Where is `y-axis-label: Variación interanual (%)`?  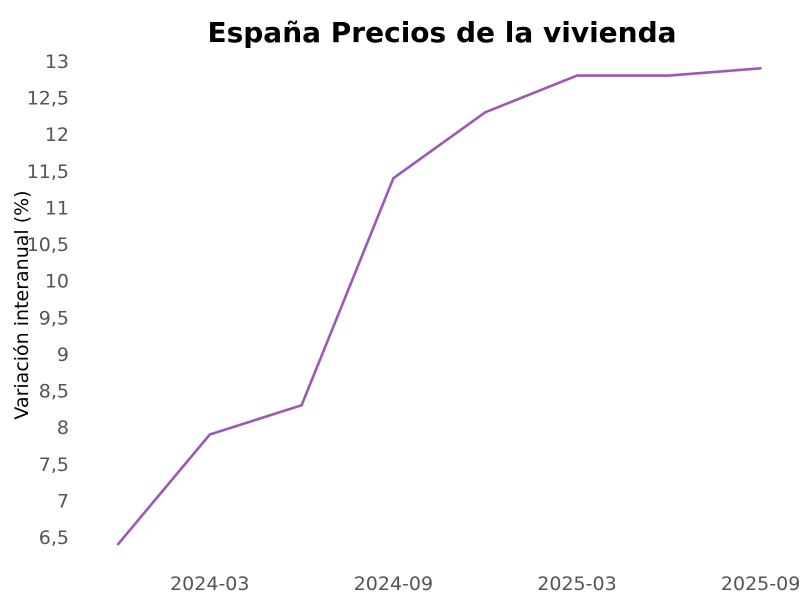
y-axis-label: Variación interanual (%) is located at coordinates (22, 304).